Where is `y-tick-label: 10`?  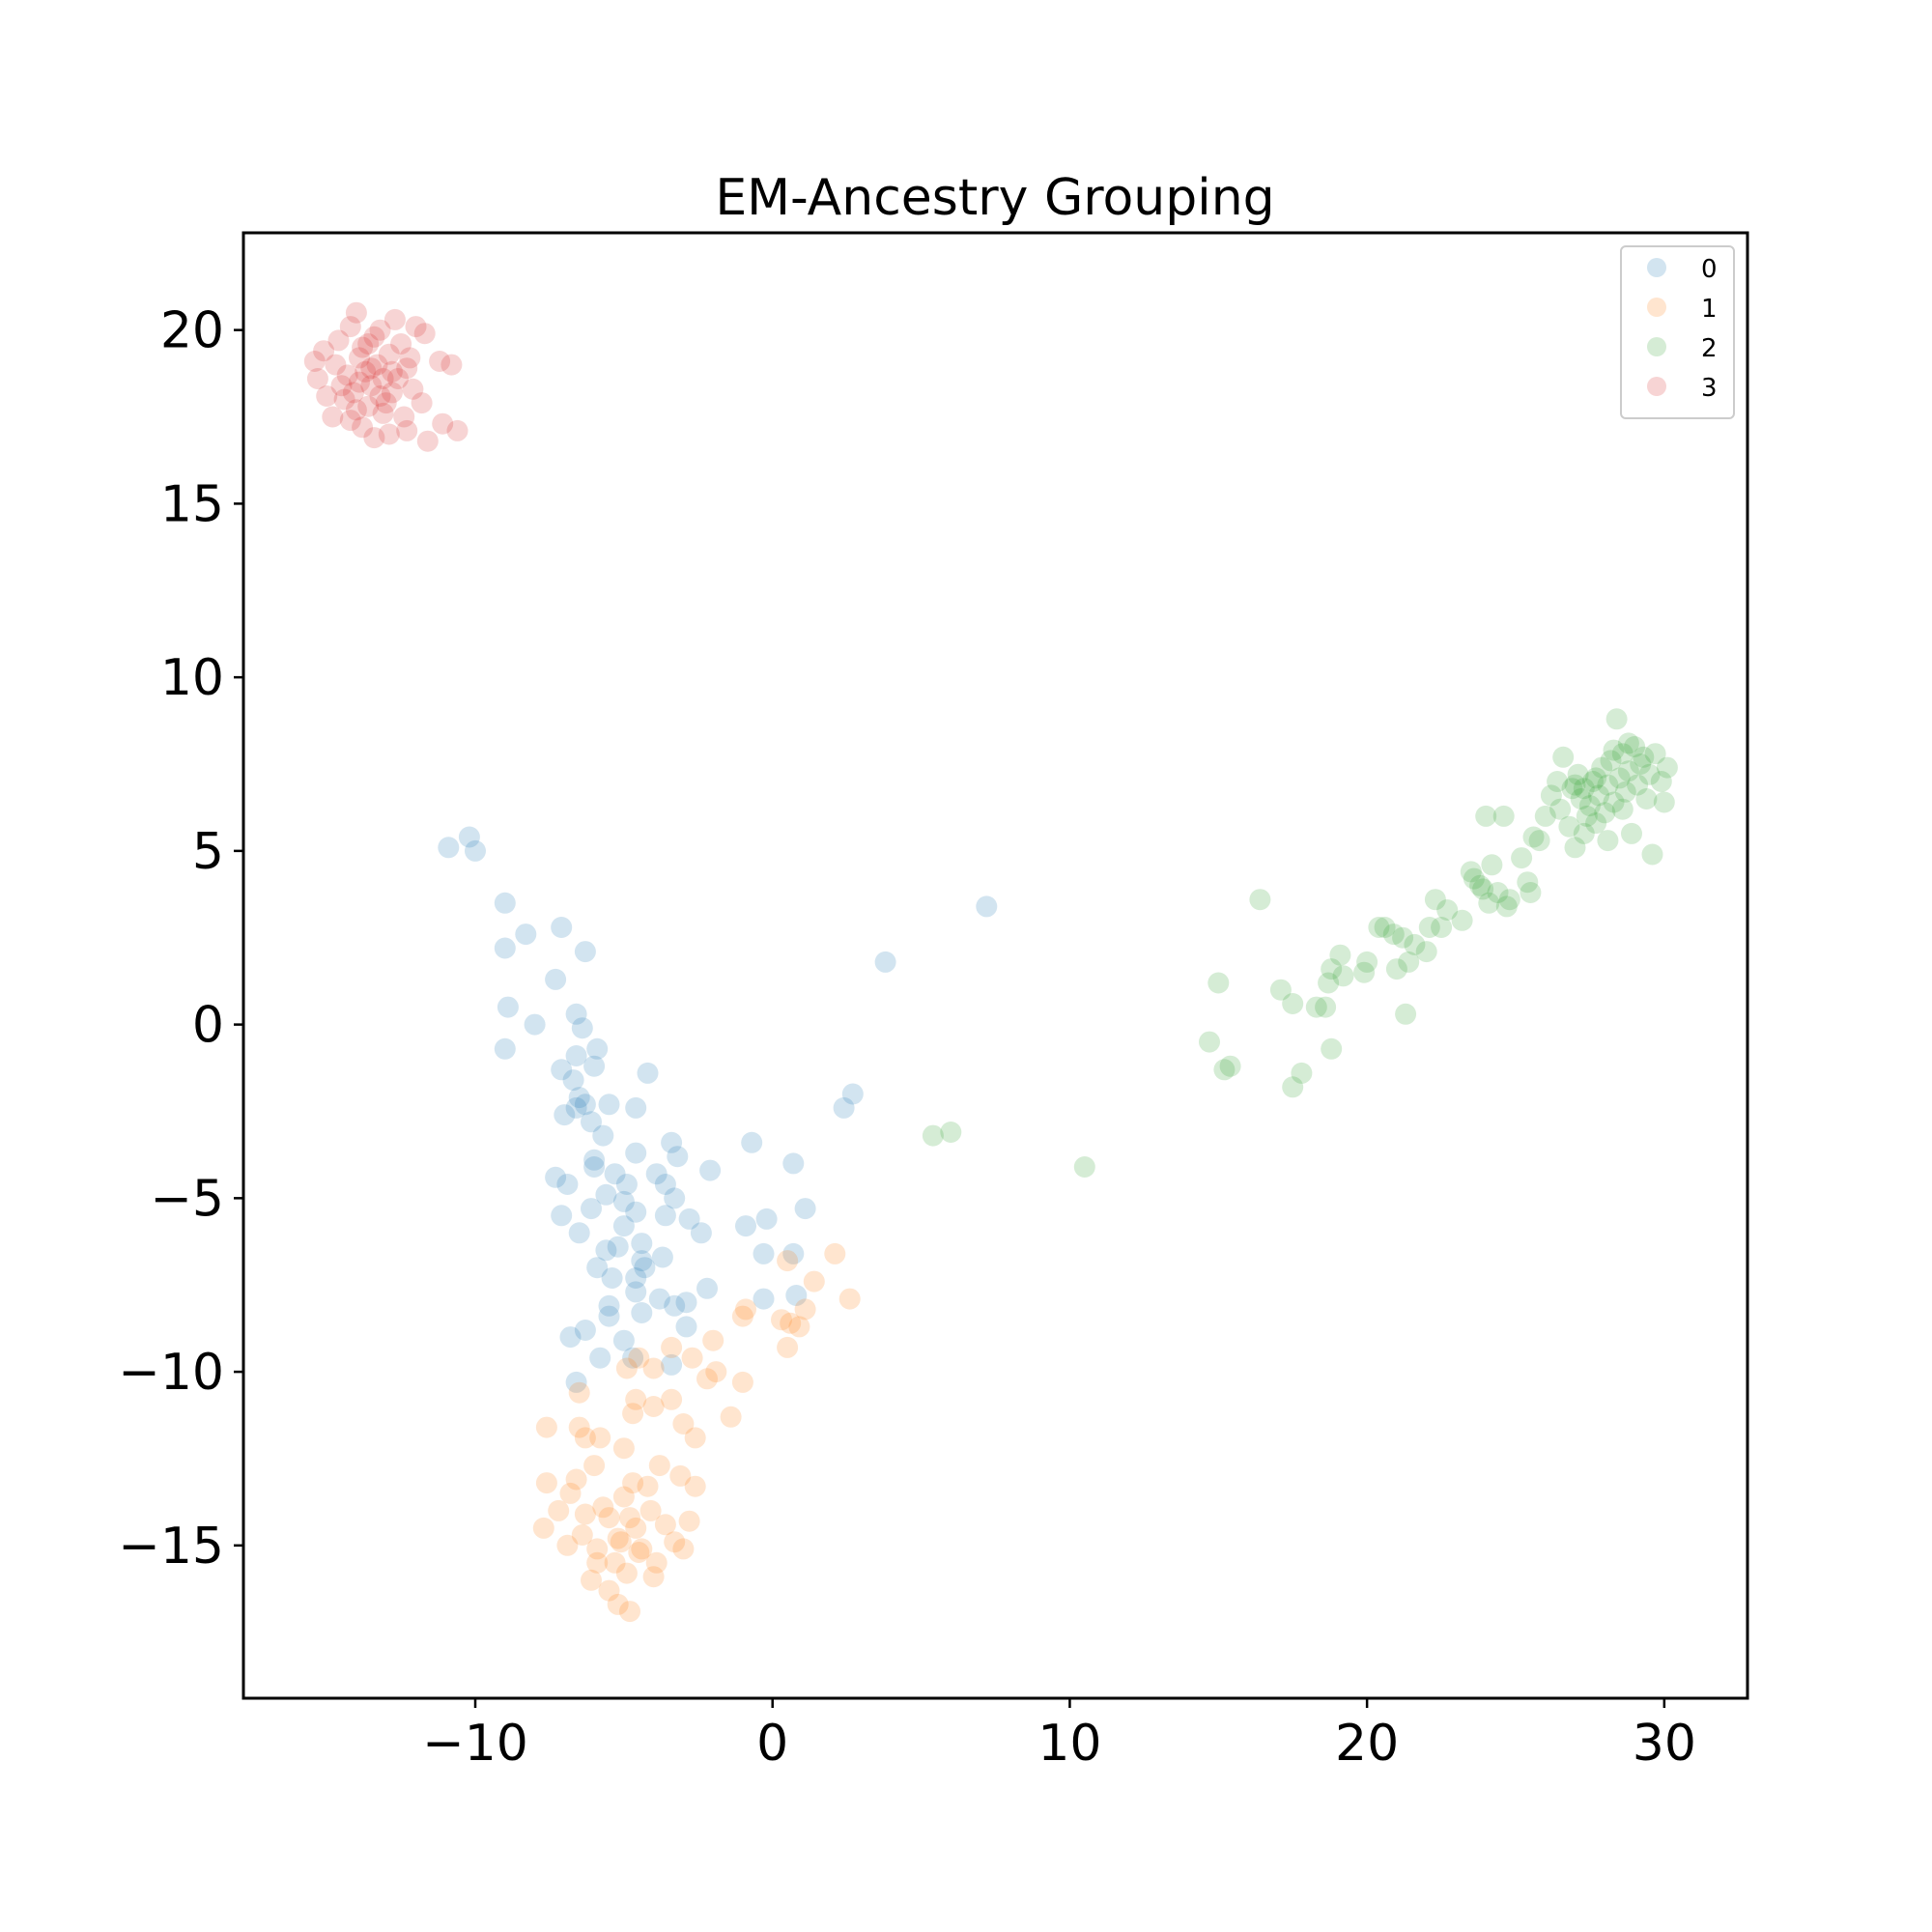 y-tick-label: 10 is located at coordinates (192, 678).